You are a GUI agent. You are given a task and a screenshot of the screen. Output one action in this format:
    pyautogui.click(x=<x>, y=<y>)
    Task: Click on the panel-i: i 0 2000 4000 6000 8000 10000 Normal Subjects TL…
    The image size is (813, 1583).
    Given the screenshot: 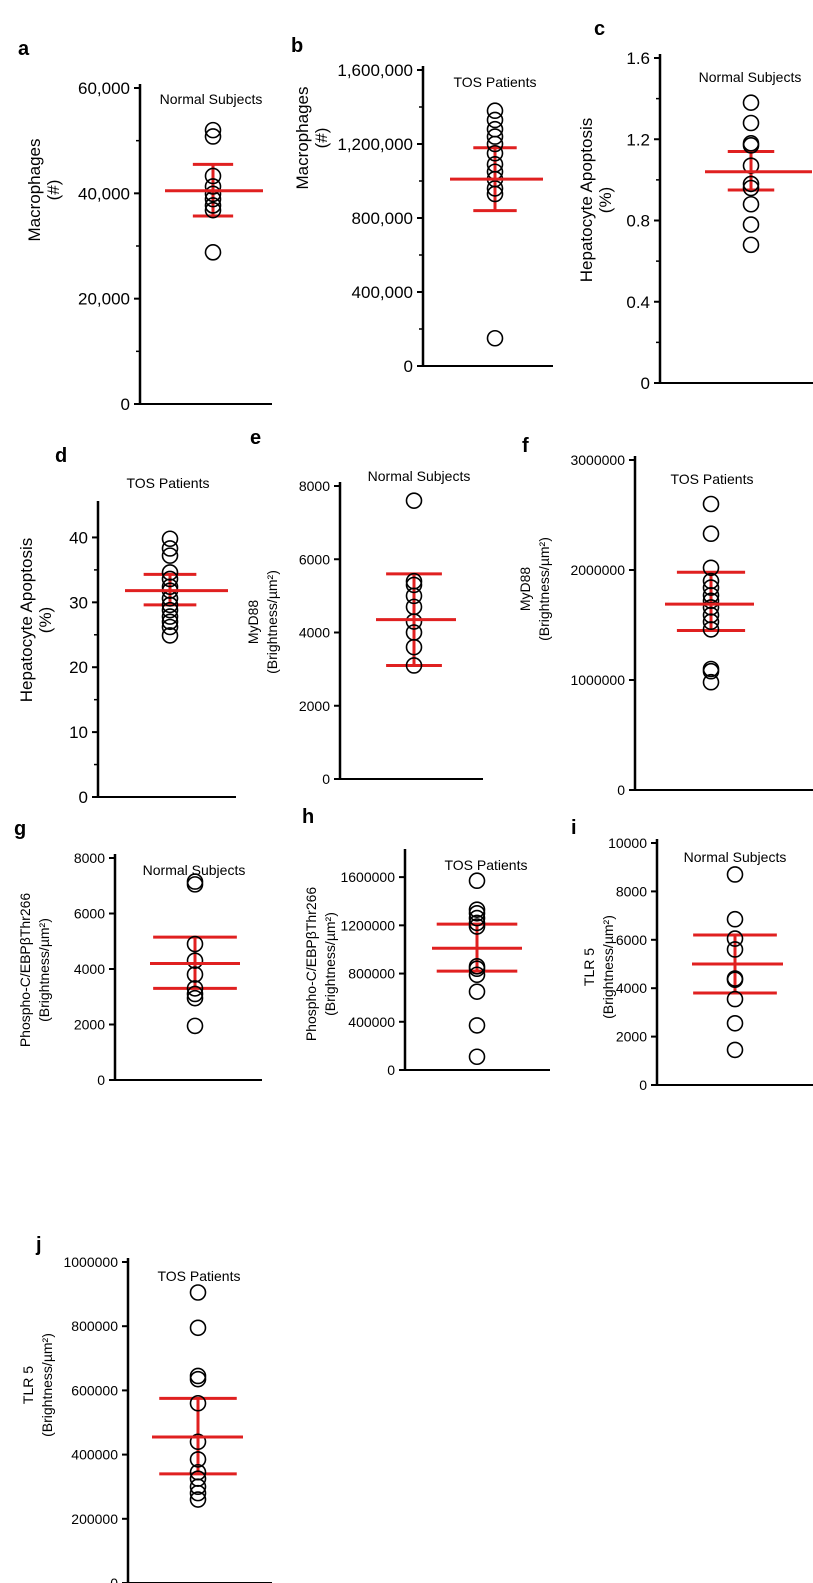 What is the action you would take?
    pyautogui.click(x=692, y=955)
    